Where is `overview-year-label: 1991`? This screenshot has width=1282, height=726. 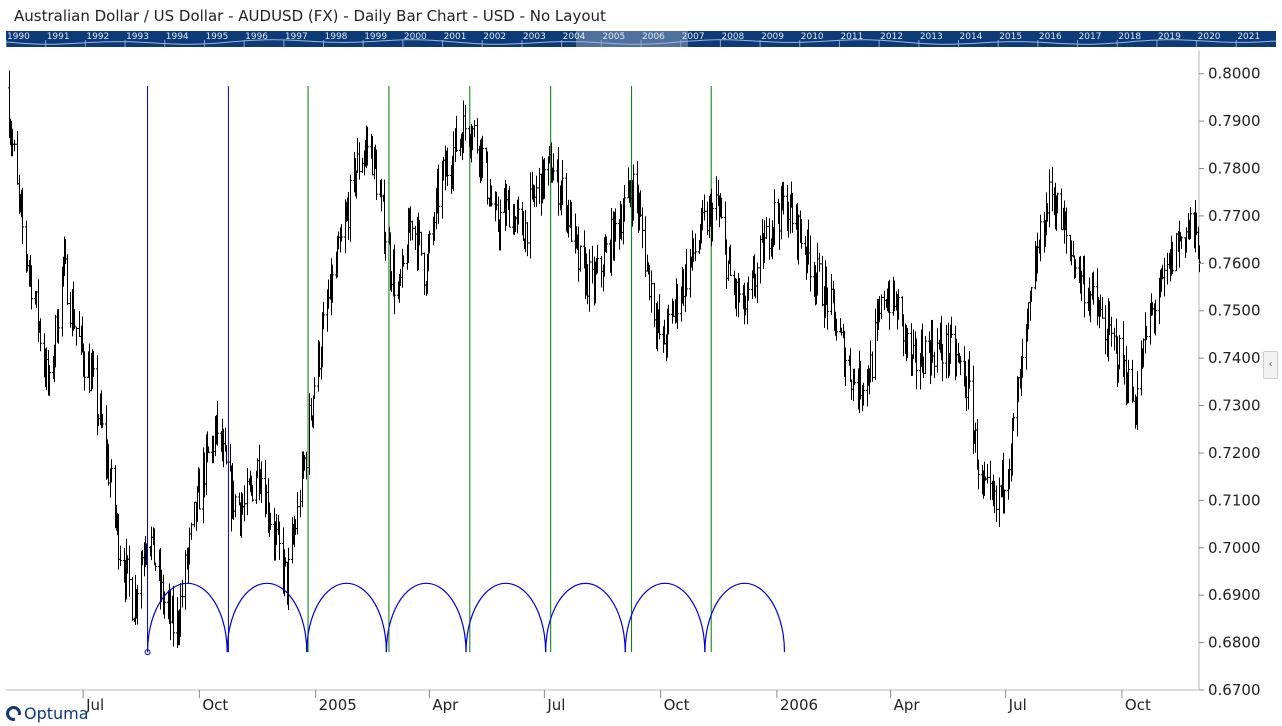
overview-year-label: 1991 is located at coordinates (58, 37).